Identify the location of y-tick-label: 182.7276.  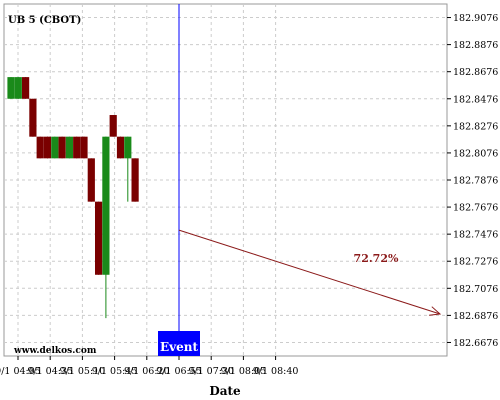
(475, 262).